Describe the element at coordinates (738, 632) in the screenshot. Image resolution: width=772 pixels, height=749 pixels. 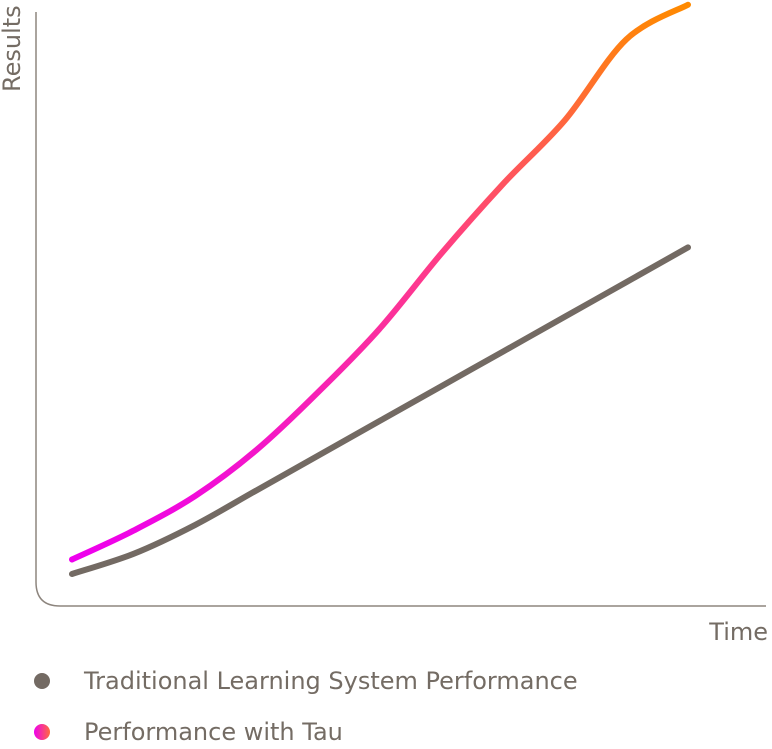
I see `x-axis-label: Time` at that location.